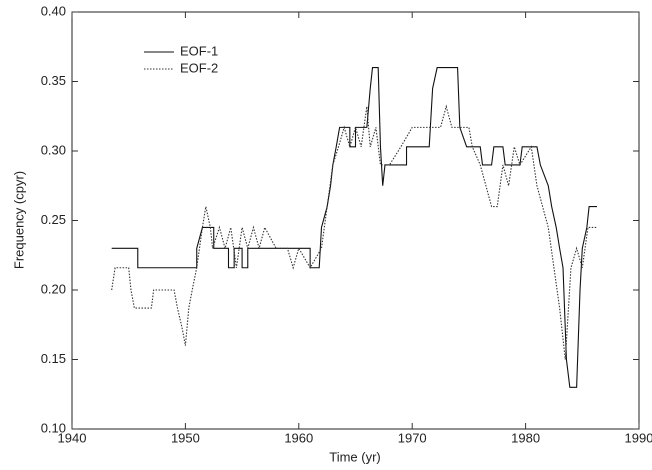  What do you see at coordinates (298, 437) in the screenshot?
I see `x-tick-label: 1960` at bounding box center [298, 437].